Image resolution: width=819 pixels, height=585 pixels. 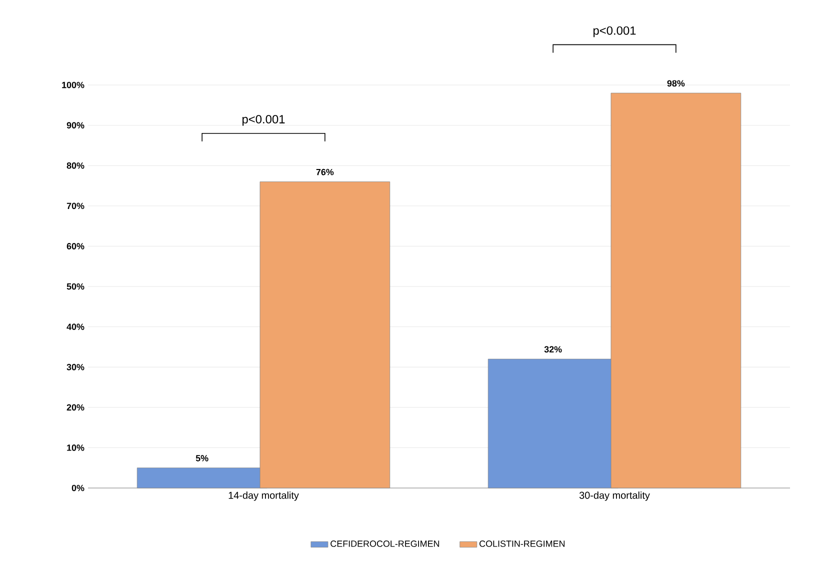 What do you see at coordinates (614, 496) in the screenshot?
I see `x-tick-label: 30-day mortality` at bounding box center [614, 496].